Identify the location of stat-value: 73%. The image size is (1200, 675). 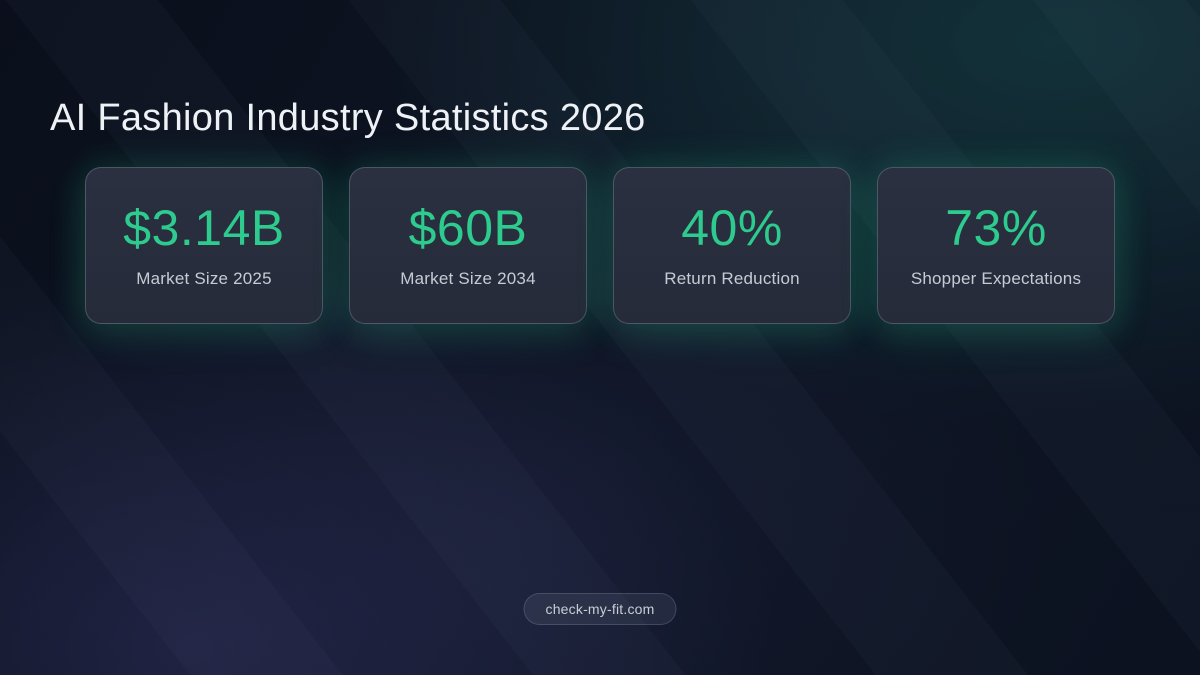
(996, 227).